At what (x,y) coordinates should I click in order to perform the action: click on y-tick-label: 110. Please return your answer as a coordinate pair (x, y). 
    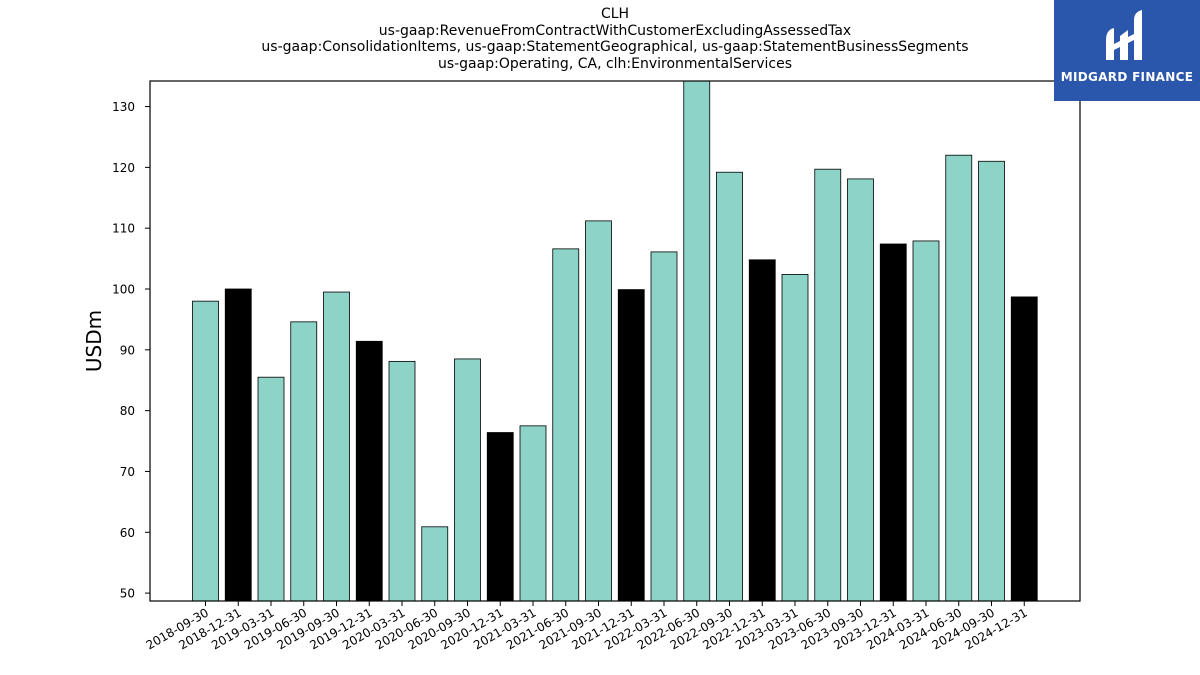
    Looking at the image, I should click on (123, 229).